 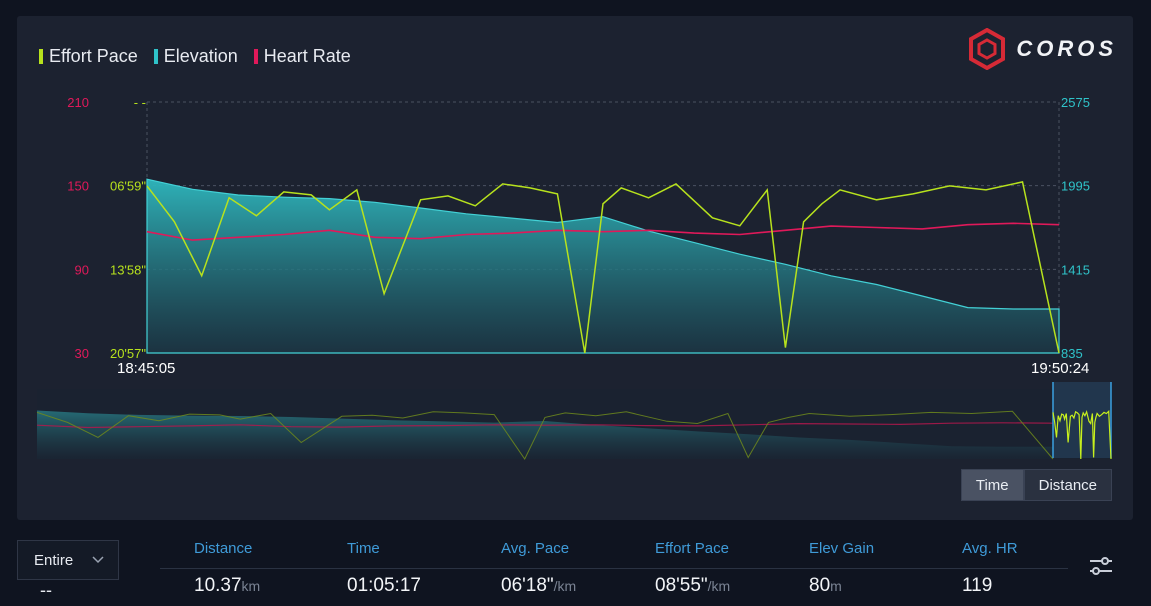 I want to click on chevron-down-icon, so click(x=98, y=560).